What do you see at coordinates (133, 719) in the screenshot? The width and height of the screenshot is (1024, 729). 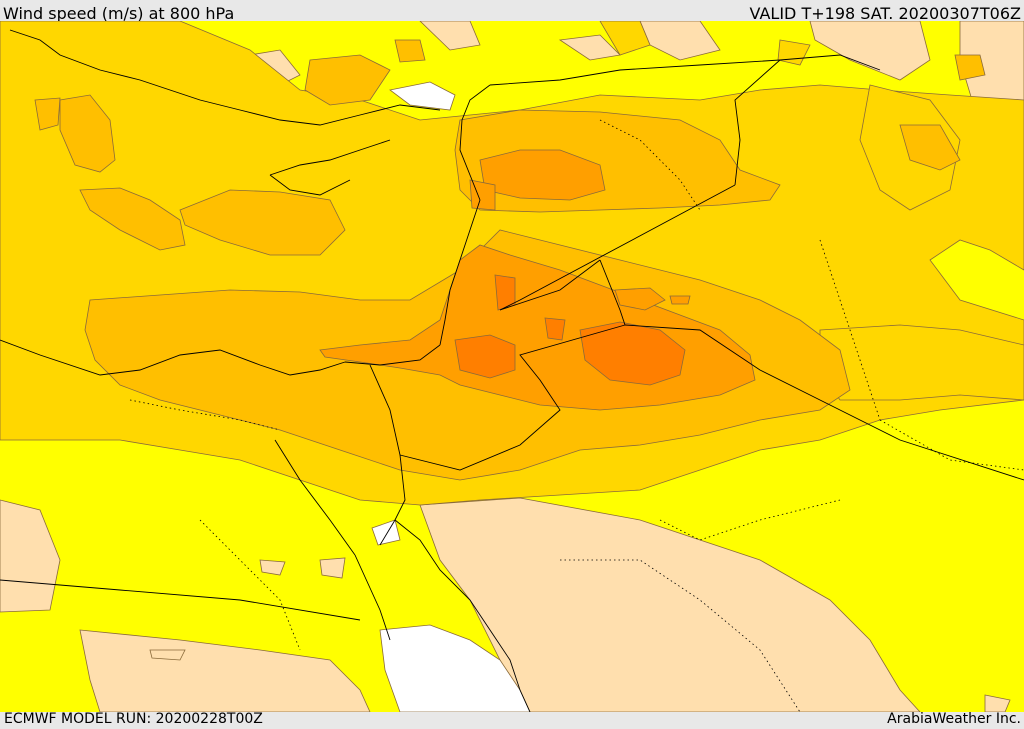 I see `model-run: ECMWF MODEL RUN: 20200228T00Z` at bounding box center [133, 719].